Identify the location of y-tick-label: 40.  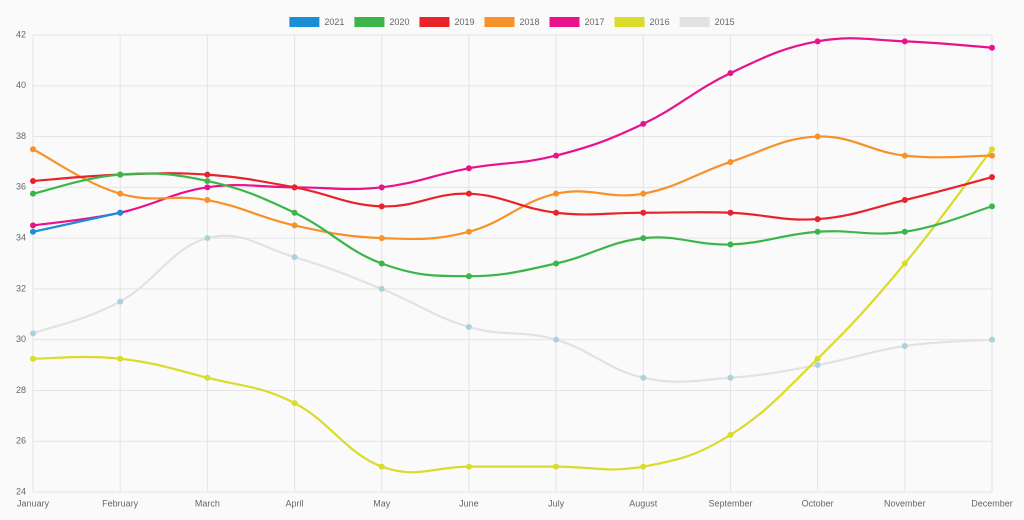
(21, 85).